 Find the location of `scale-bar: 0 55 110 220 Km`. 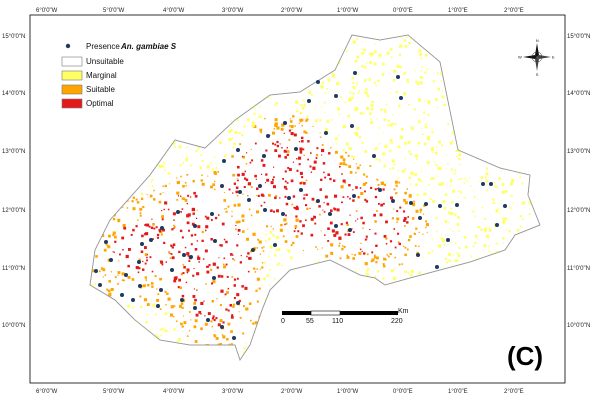

scale-bar: 0 55 110 220 Km is located at coordinates (345, 316).